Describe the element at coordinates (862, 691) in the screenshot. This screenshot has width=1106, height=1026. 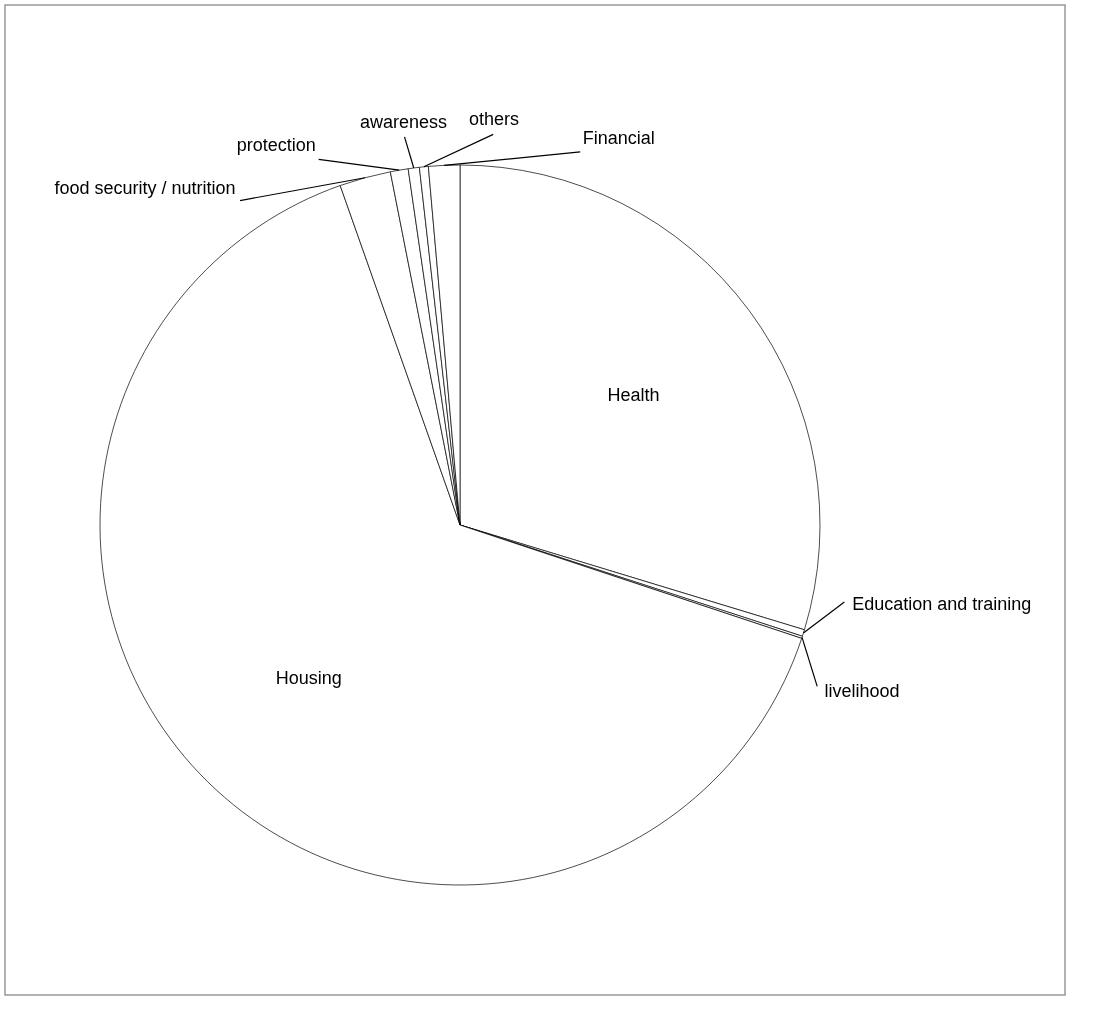
I see `slice-label: livelihood` at that location.